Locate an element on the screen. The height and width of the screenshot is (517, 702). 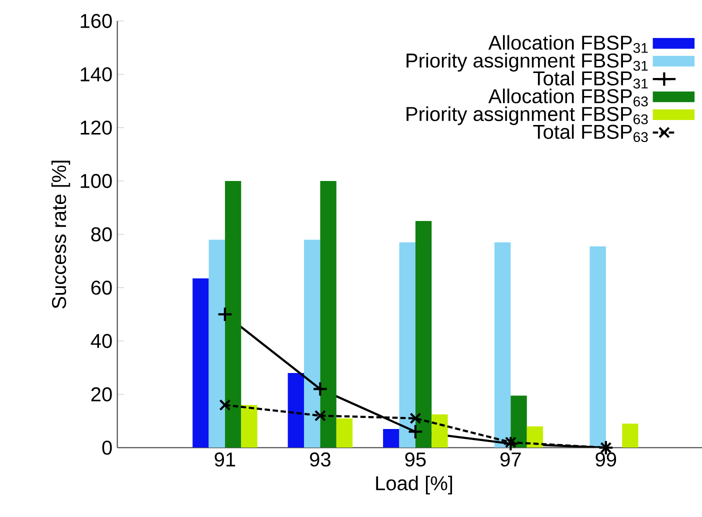
y-tick-label: 60 is located at coordinates (101, 287).